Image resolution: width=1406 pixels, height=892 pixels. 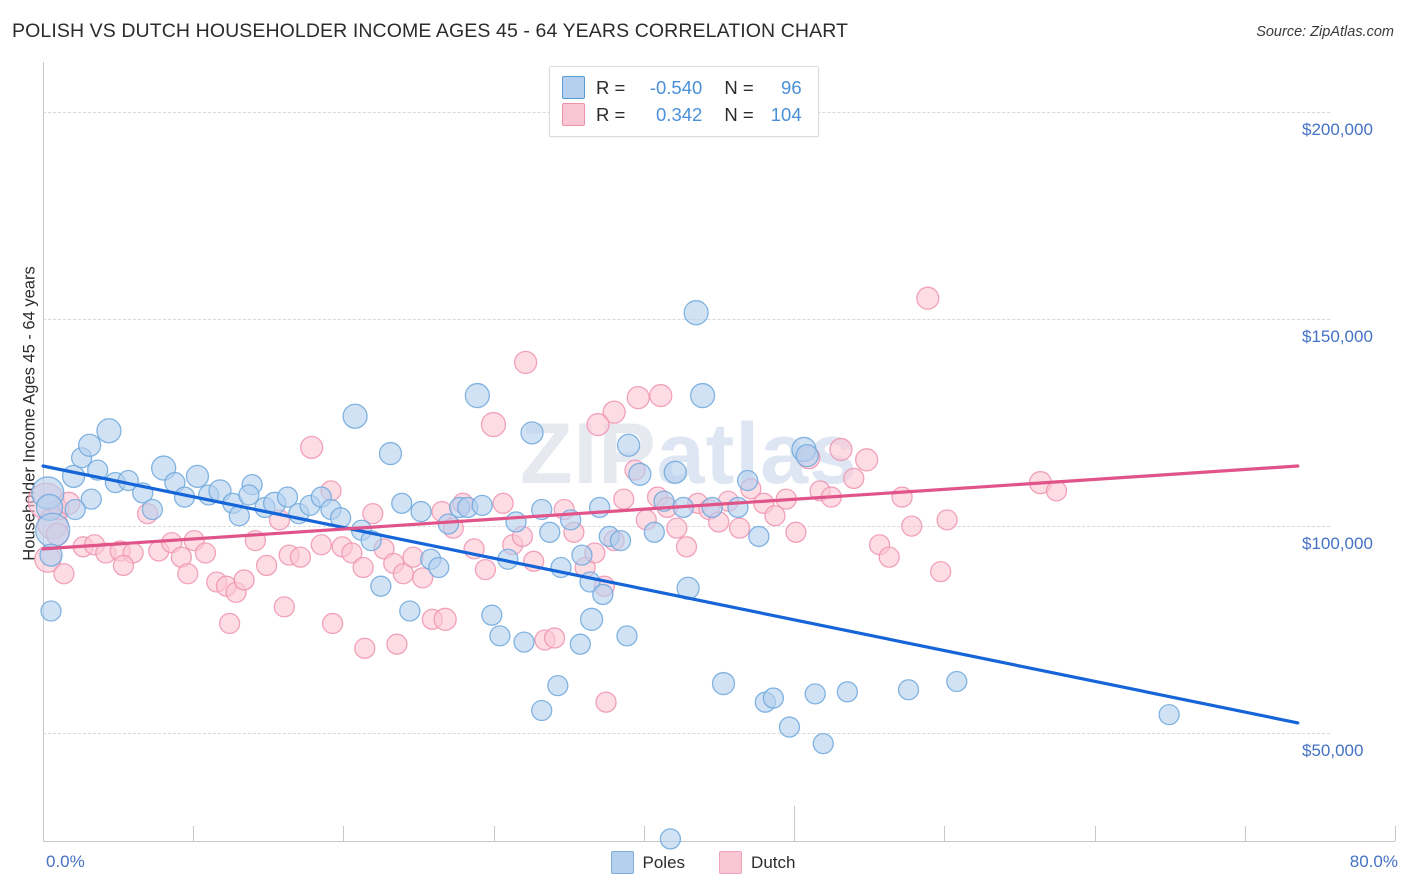 I want to click on correlation-row-poles: R = -0.540 N = 96, so click(x=682, y=87).